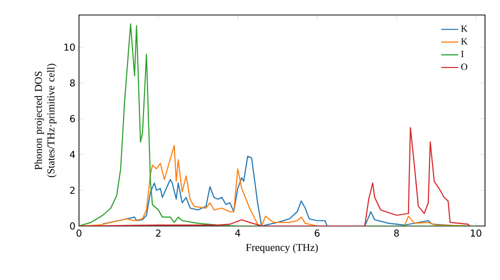 The image size is (500, 280). Describe the element at coordinates (69, 47) in the screenshot. I see `y-tick-label: 10` at that location.